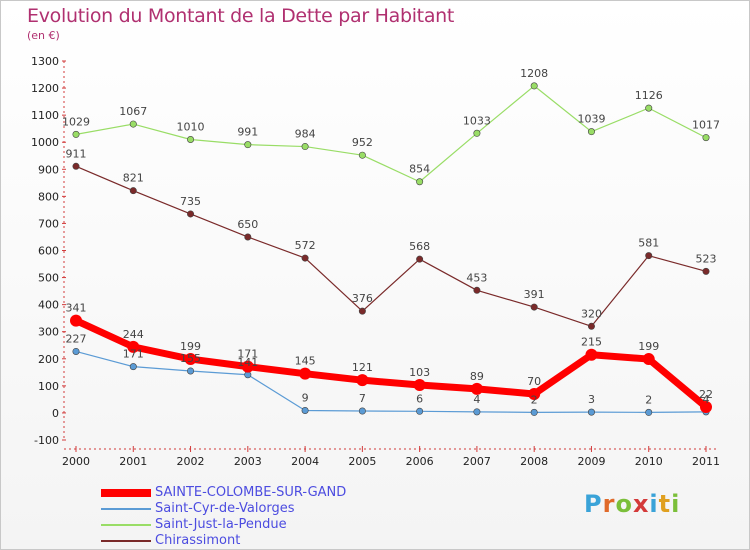 This screenshot has height=550, width=750. Describe the element at coordinates (133, 111) in the screenshot. I see `data-label: 1067` at that location.